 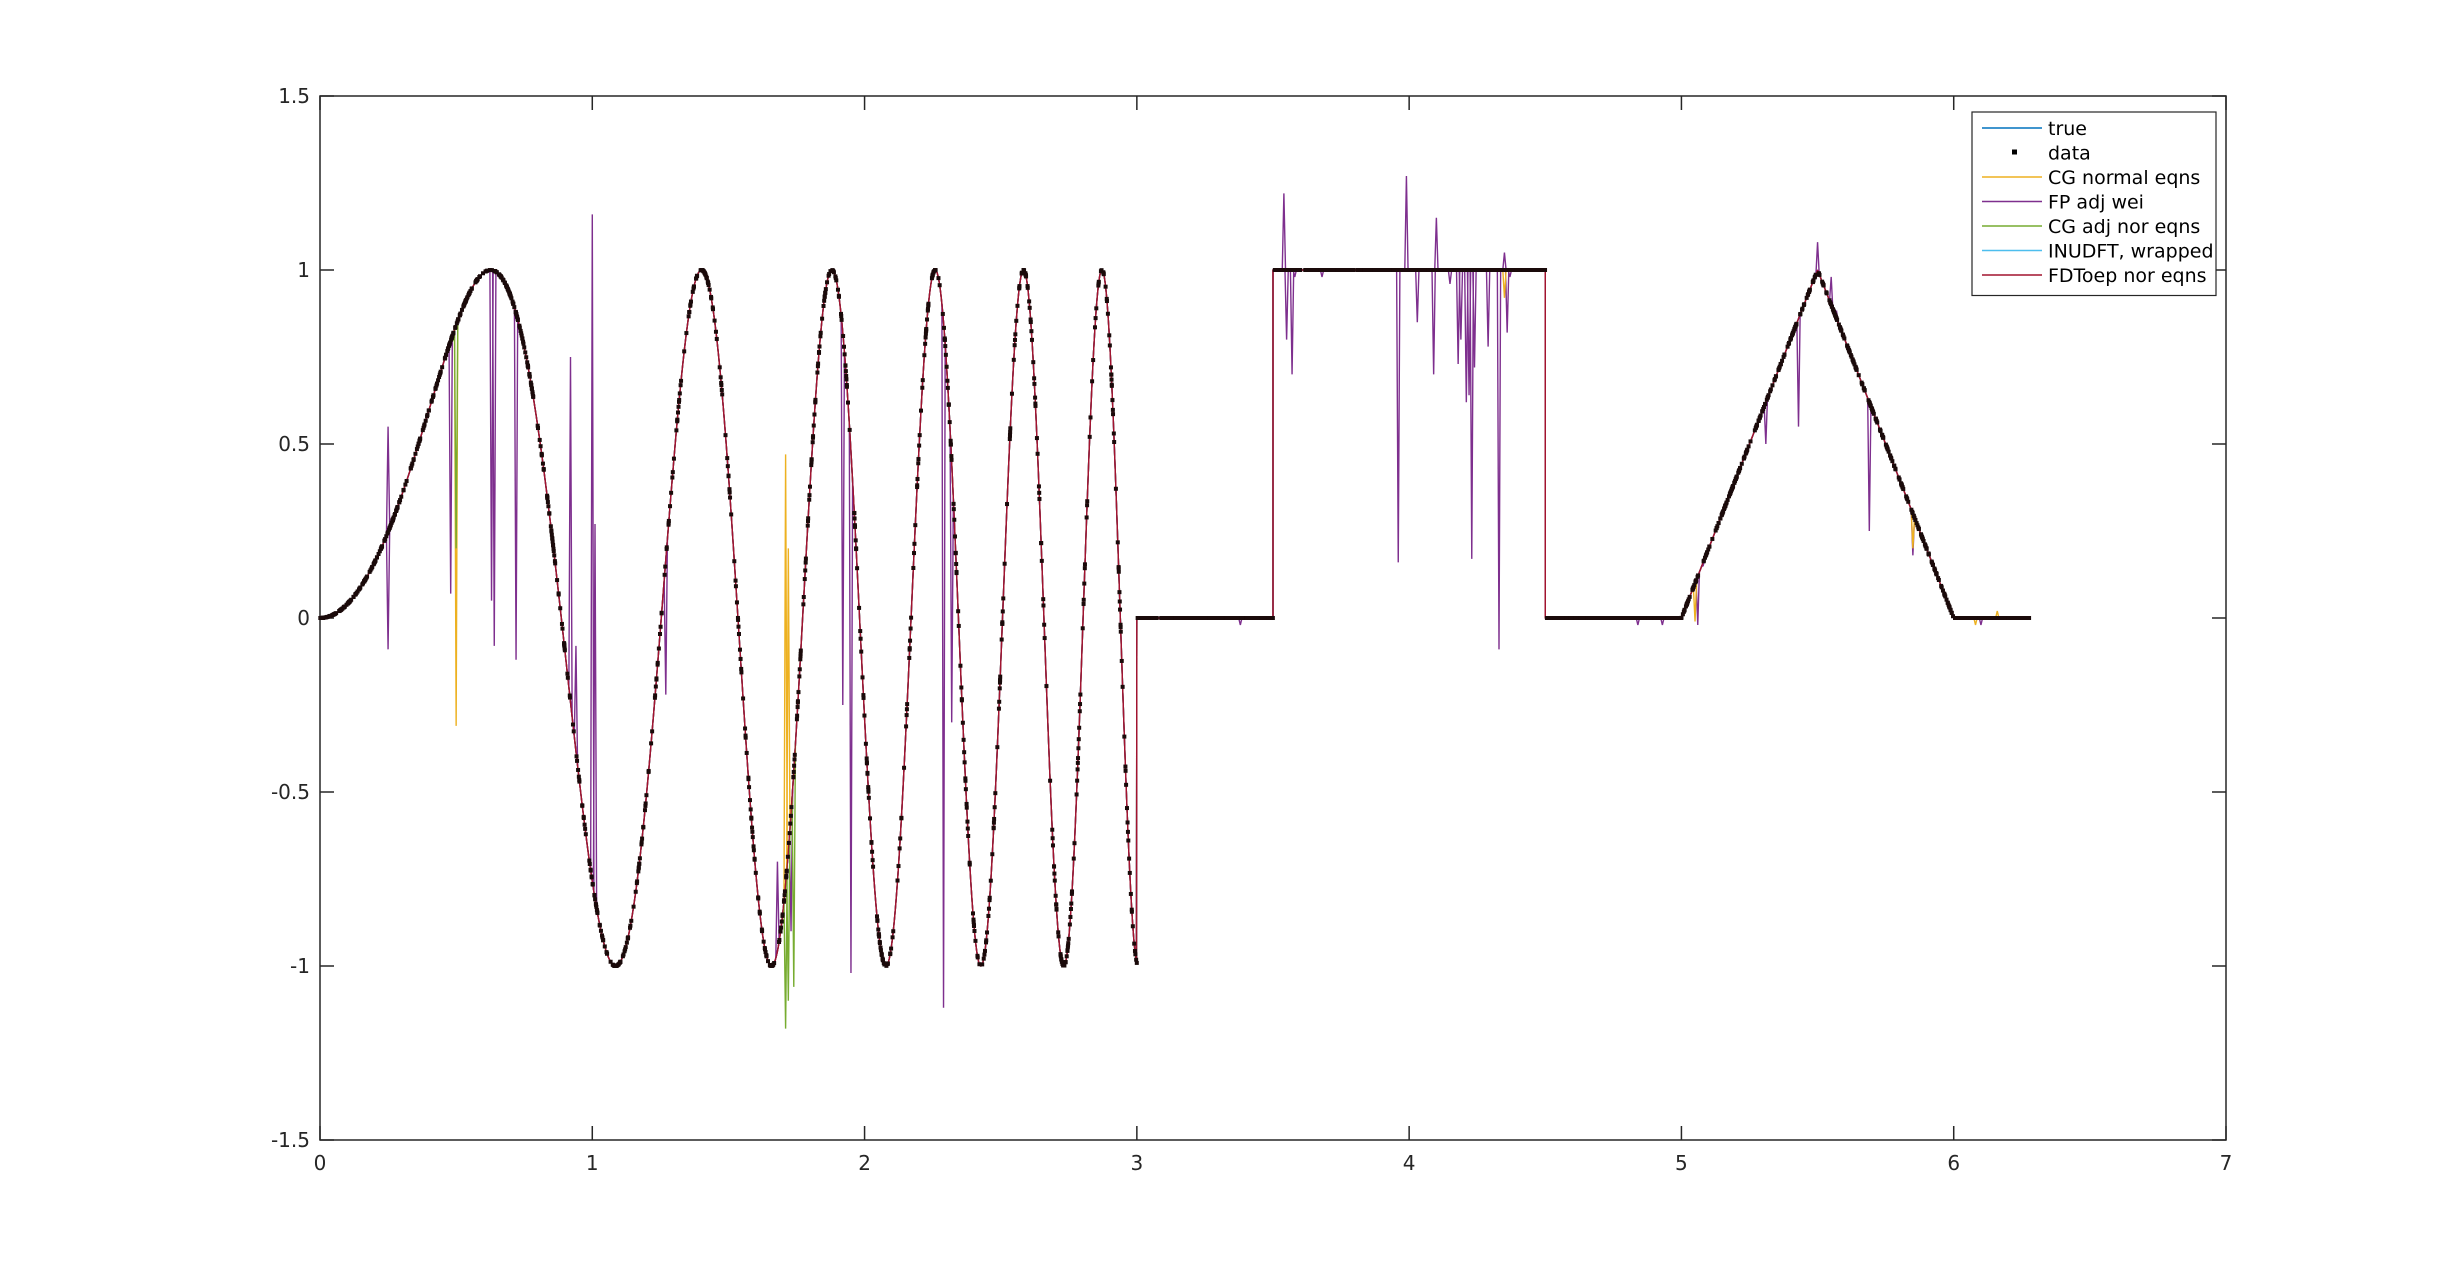 What do you see at coordinates (1136, 1163) in the screenshot?
I see `x-tick-label: 3` at bounding box center [1136, 1163].